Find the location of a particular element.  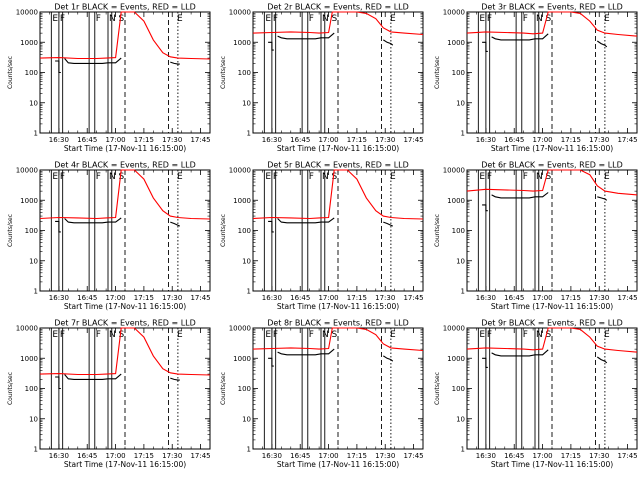

chart-title: Det 9r BLACK = Events, RED = LLD is located at coordinates (552, 323).